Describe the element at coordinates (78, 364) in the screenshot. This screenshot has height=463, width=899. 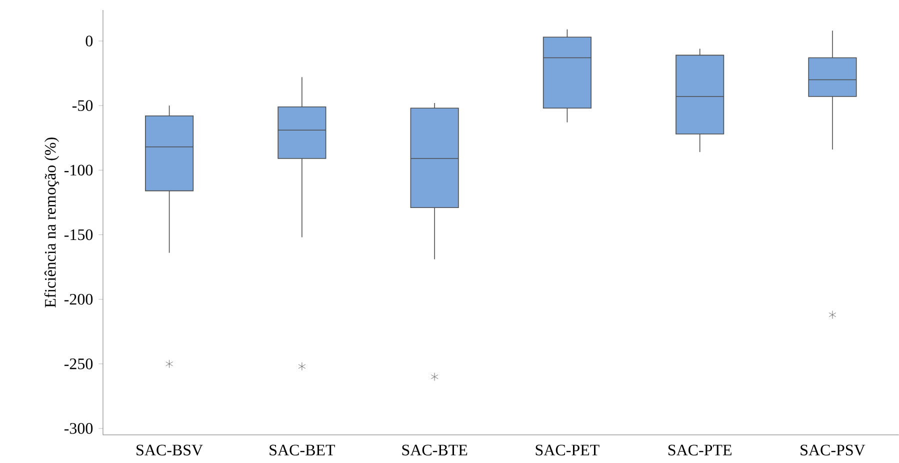
I see `y-tick-label: -250` at that location.